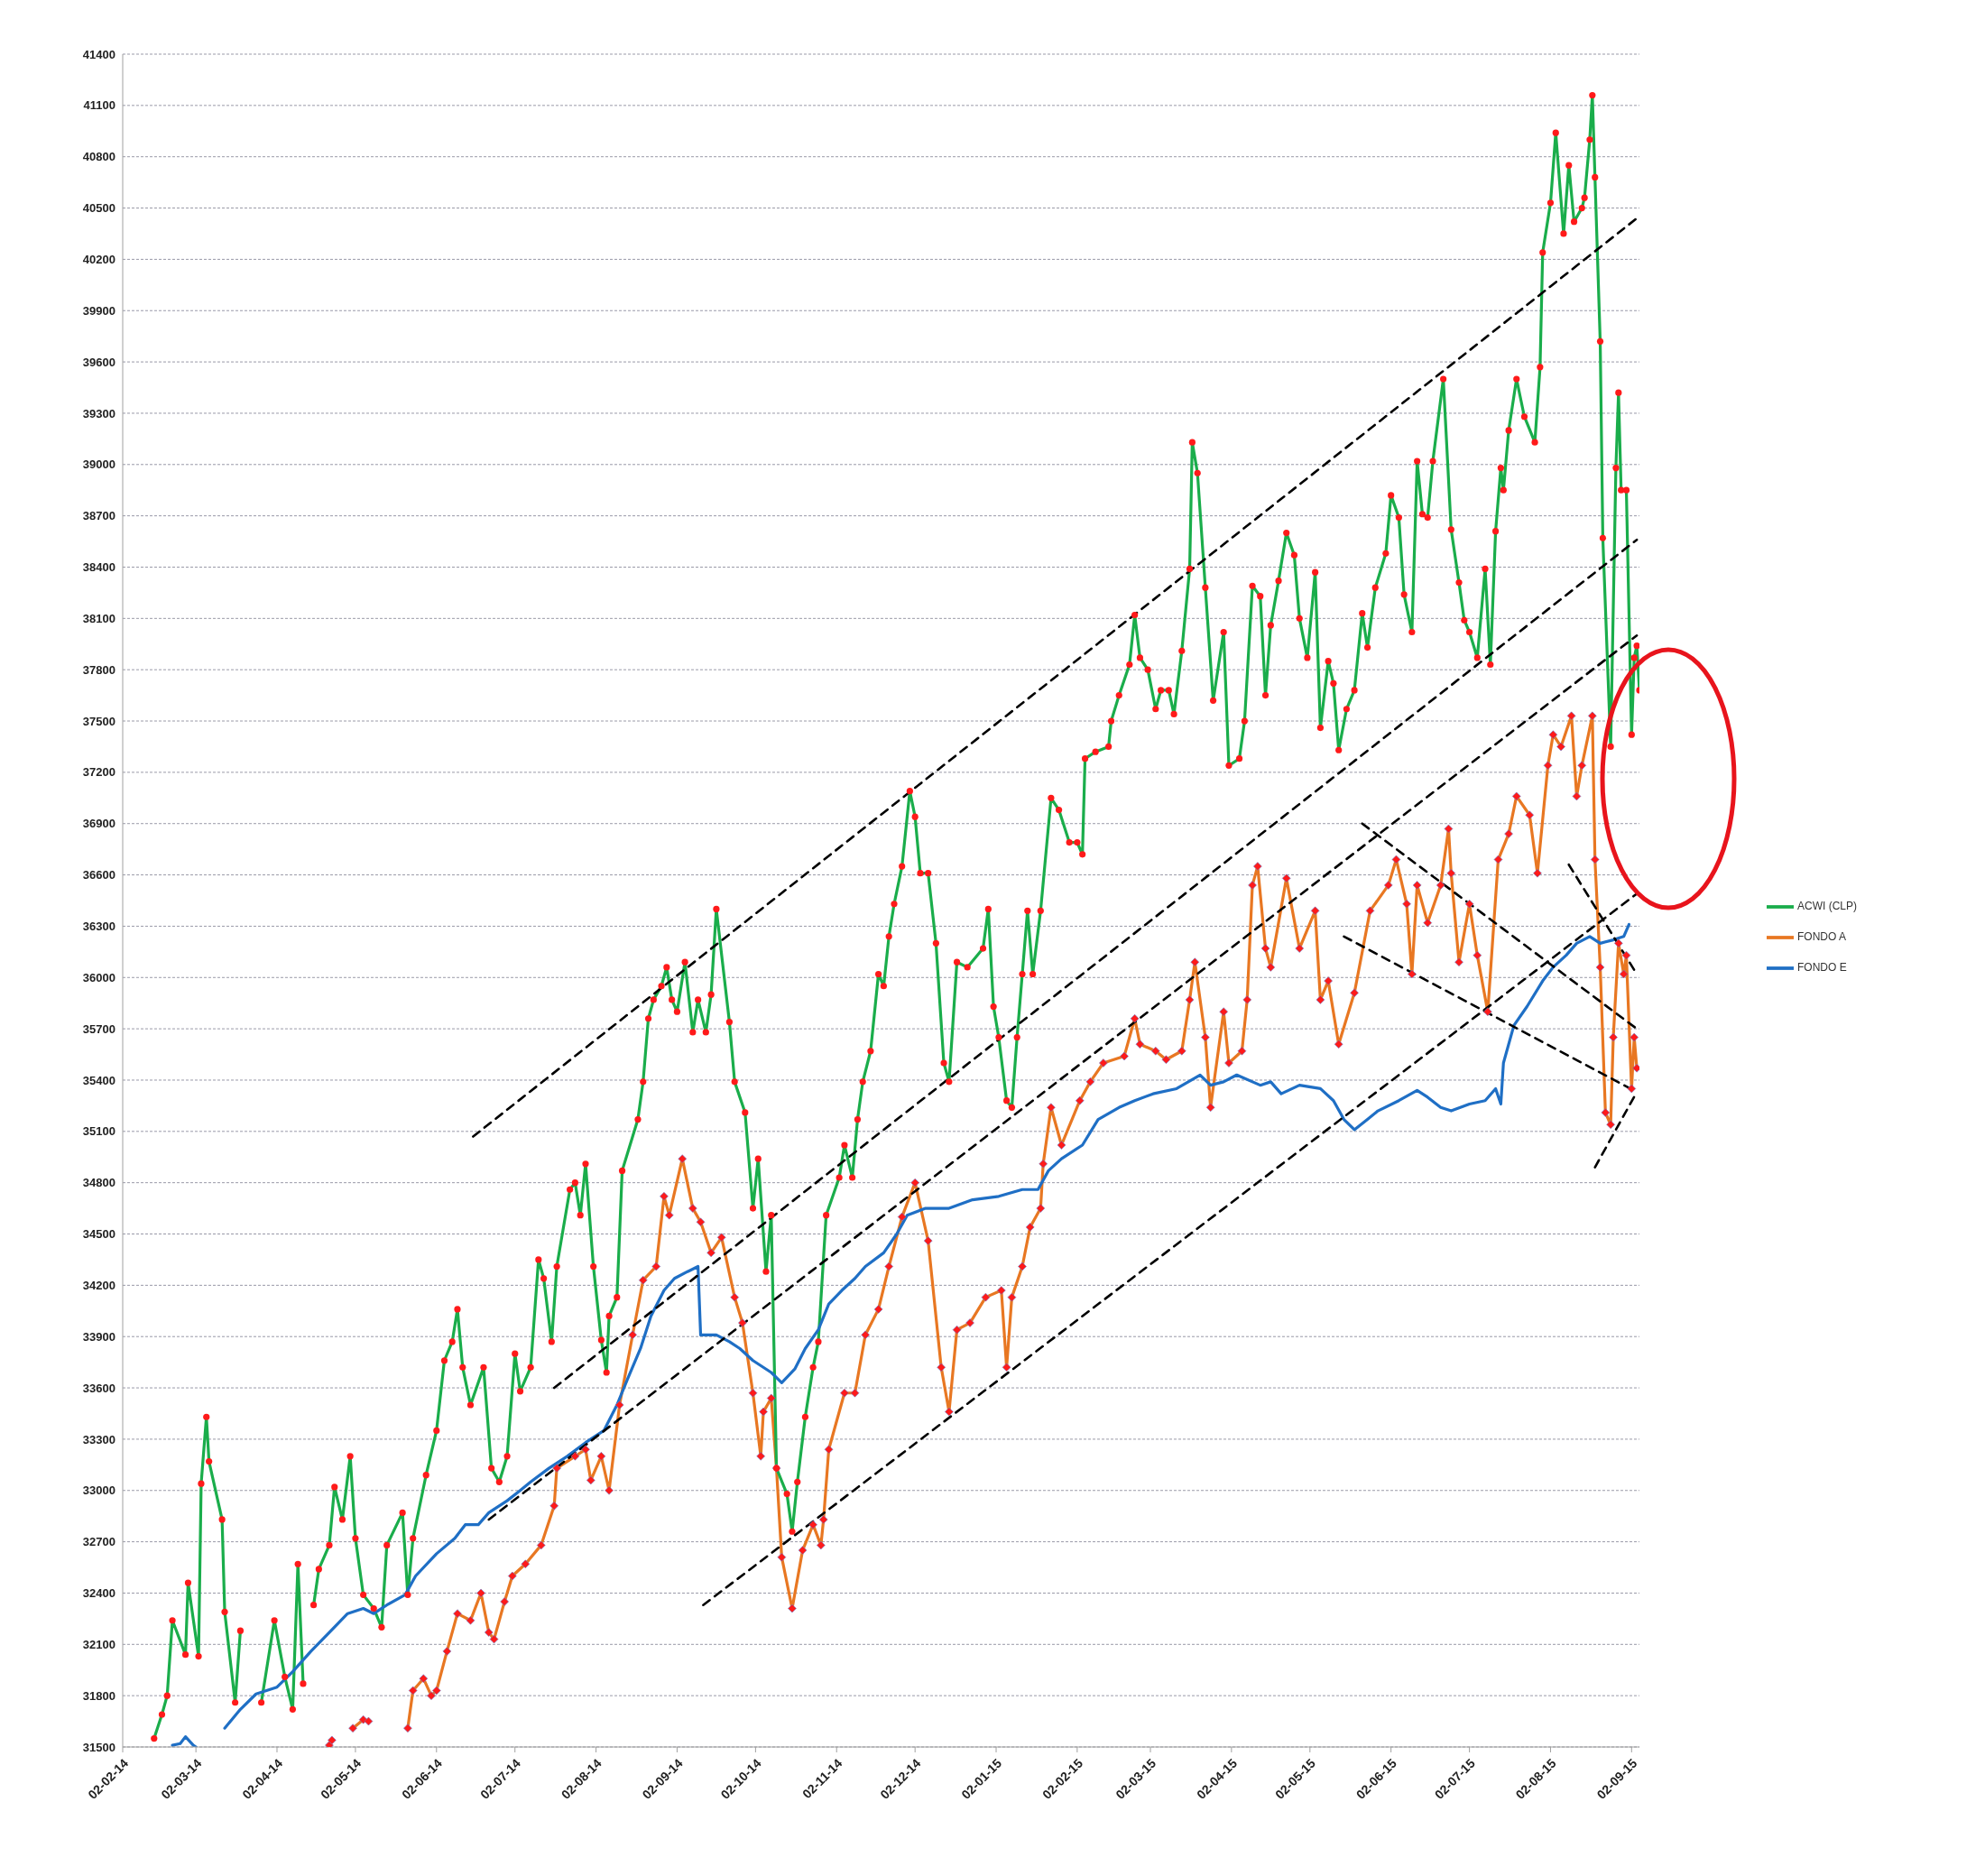 The image size is (1985, 1876). I want to click on y-tick-label: 39900, so click(98, 310).